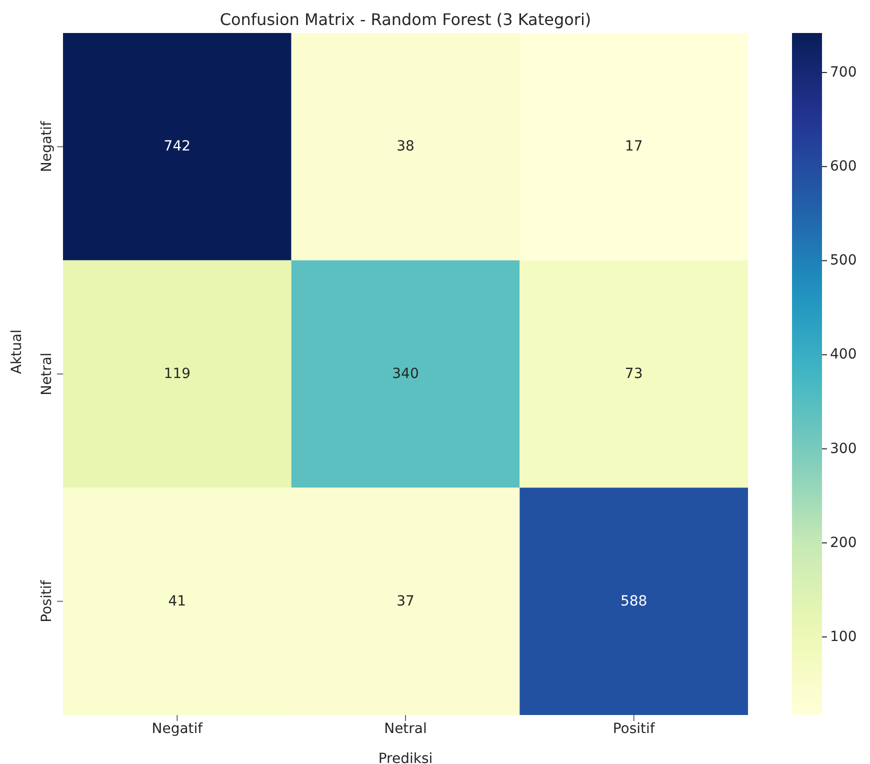  I want to click on color-bar-label: 600, so click(843, 166).